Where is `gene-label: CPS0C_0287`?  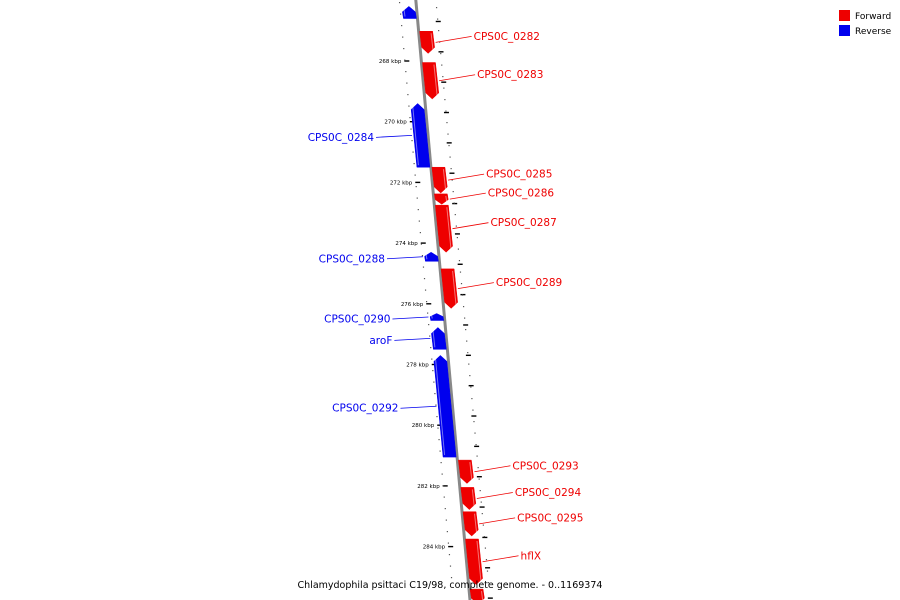
gene-label: CPS0C_0287 is located at coordinates (523, 223).